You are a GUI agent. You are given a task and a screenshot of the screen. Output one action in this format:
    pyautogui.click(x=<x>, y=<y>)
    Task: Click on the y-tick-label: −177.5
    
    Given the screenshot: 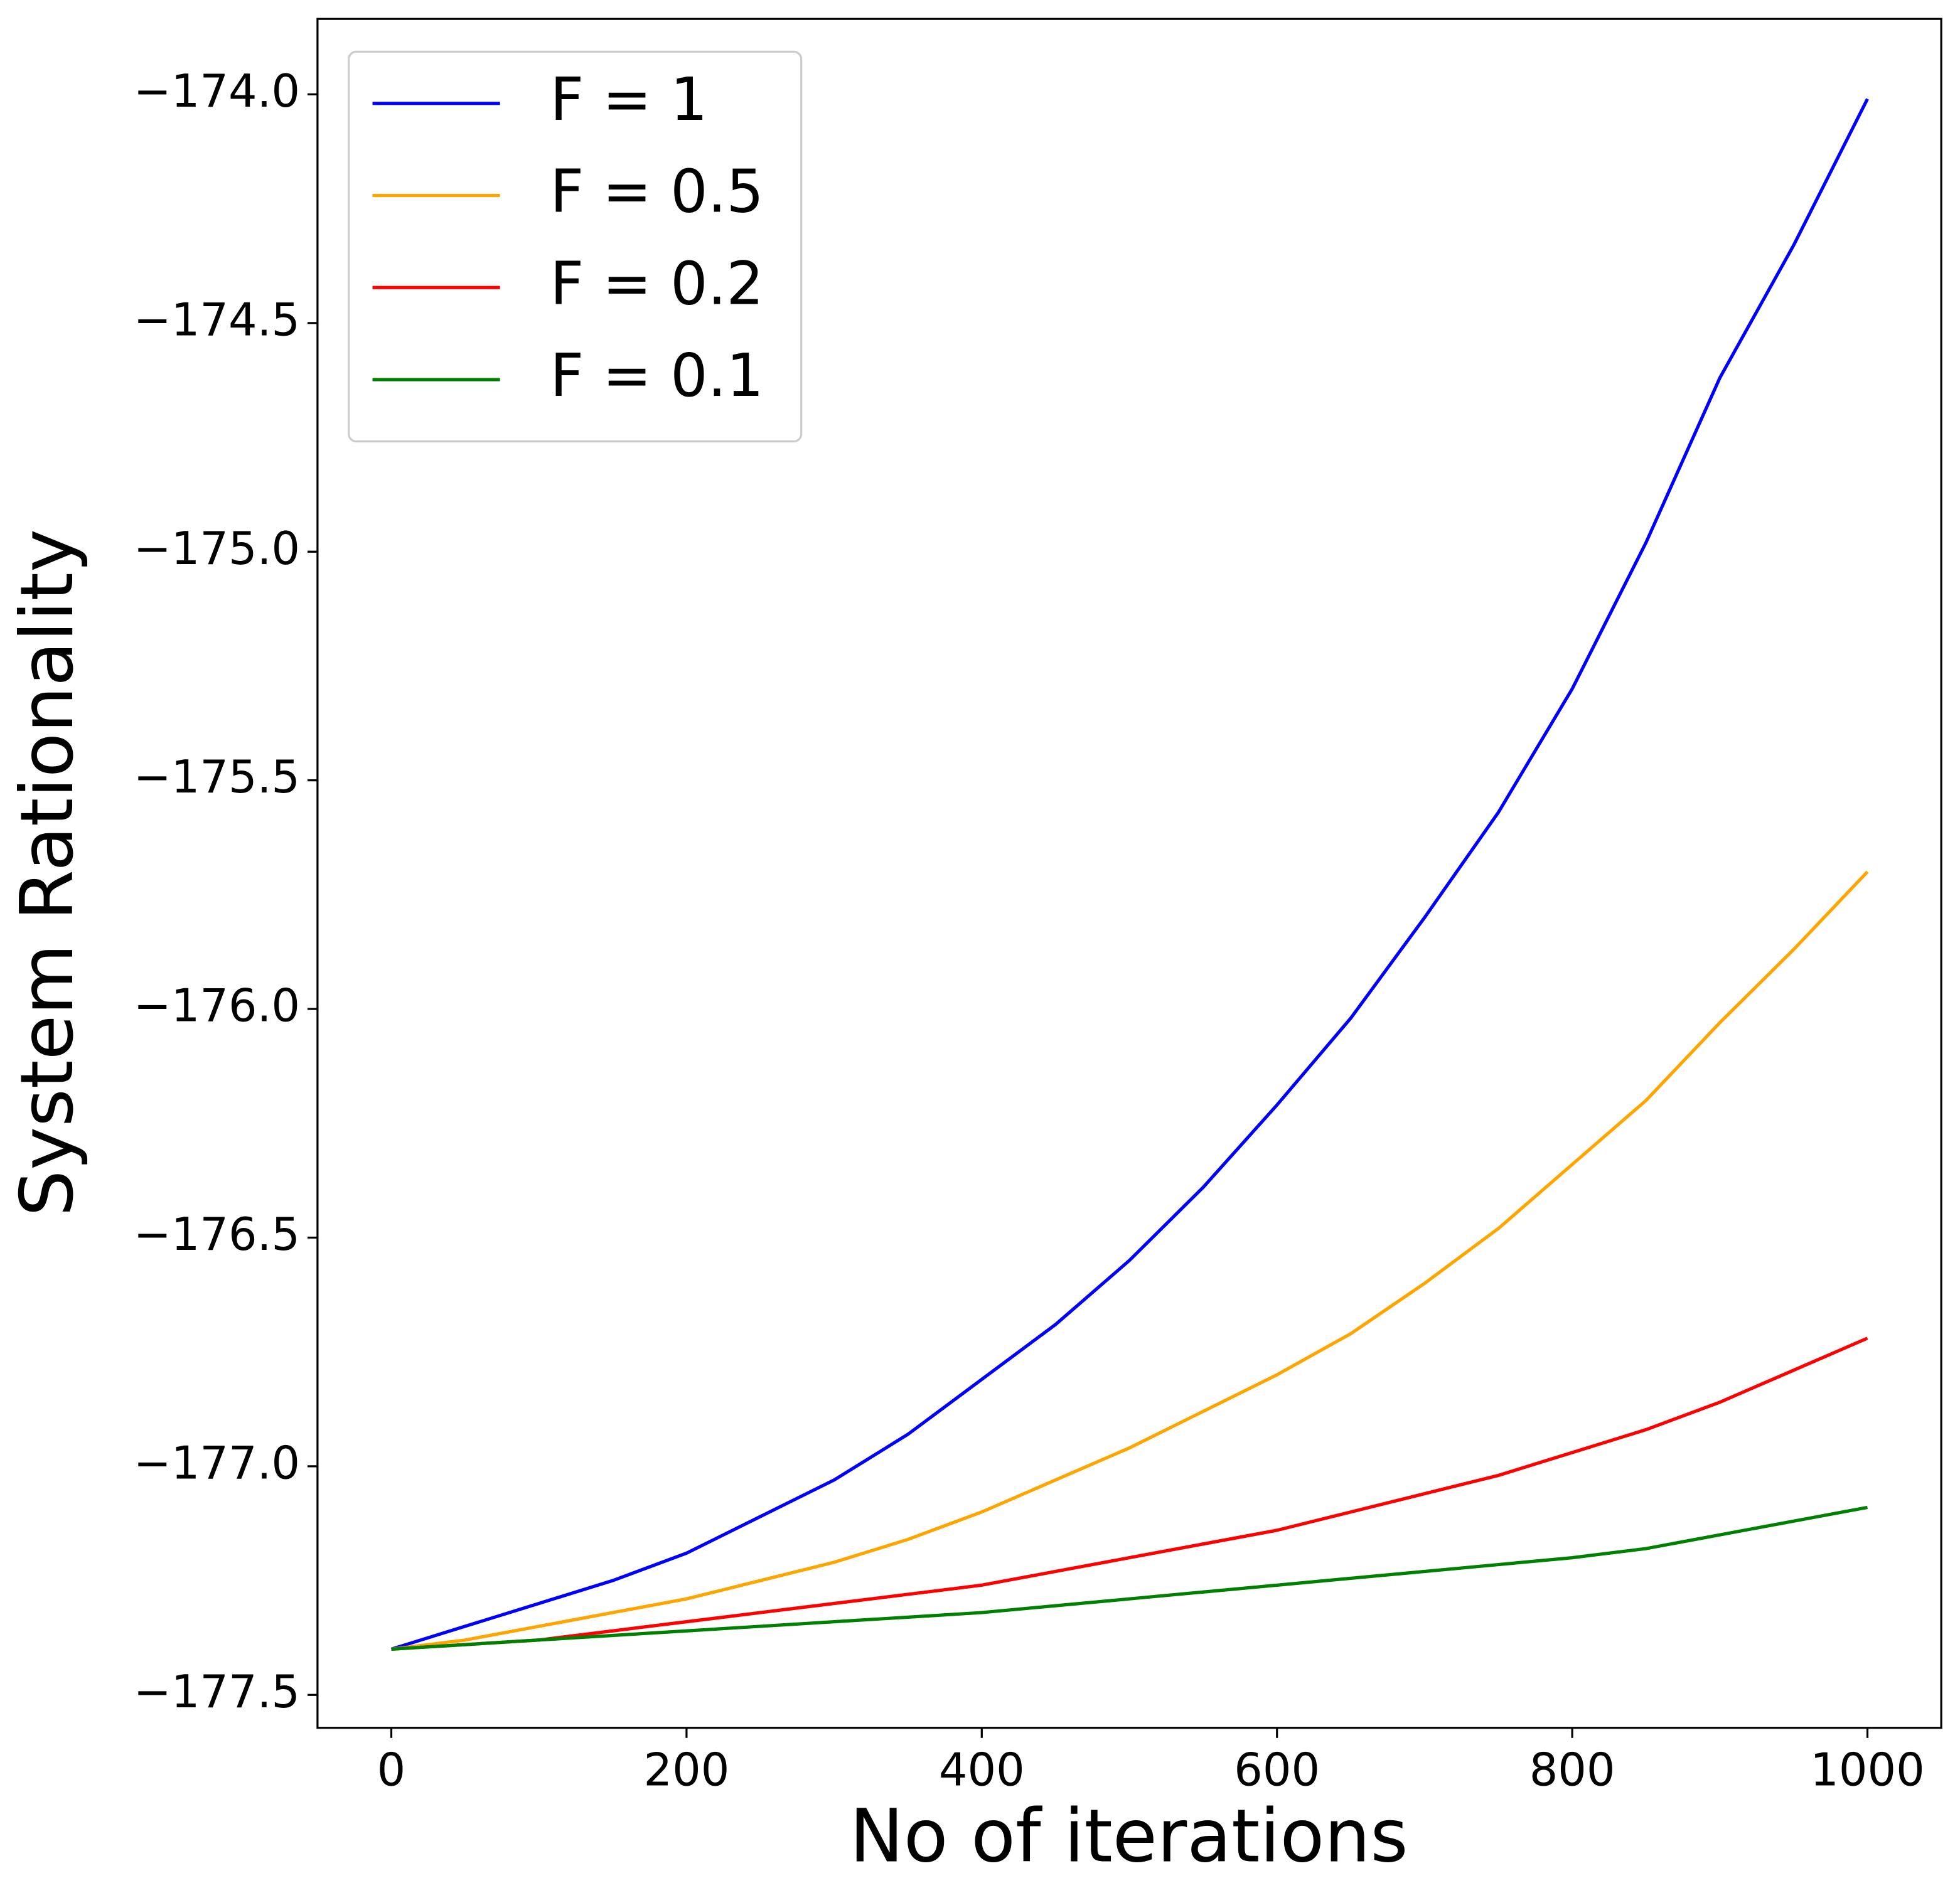 What is the action you would take?
    pyautogui.click(x=217, y=1691)
    